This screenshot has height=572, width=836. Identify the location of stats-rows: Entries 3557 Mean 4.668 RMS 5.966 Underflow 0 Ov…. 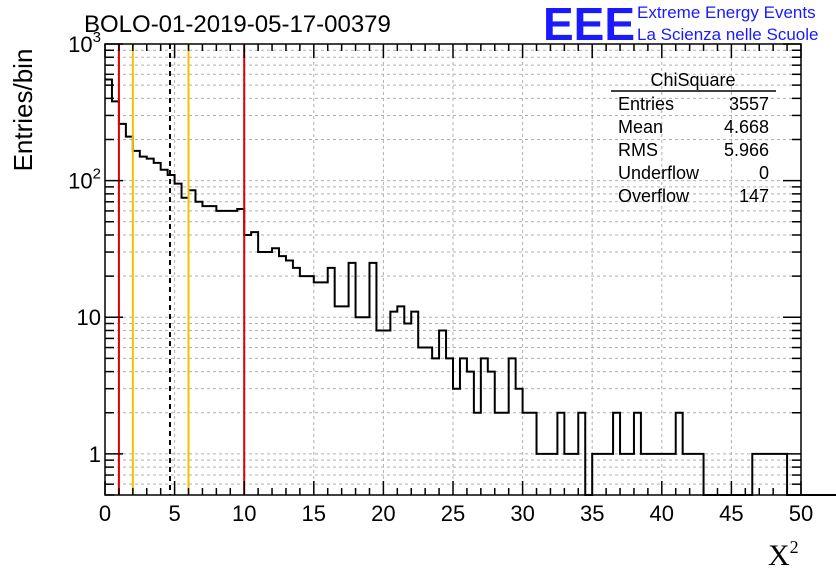
(693, 150).